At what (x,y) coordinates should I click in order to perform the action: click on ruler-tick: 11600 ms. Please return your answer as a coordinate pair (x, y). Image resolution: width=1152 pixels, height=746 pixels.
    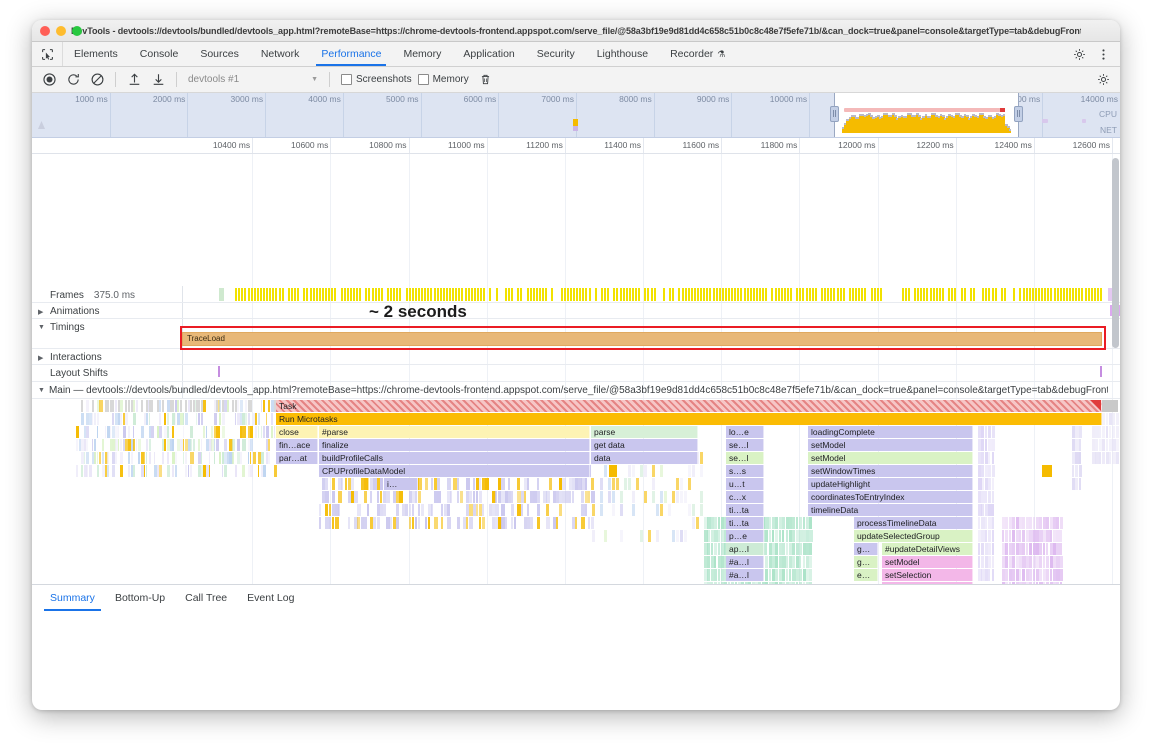
    Looking at the image, I should click on (702, 145).